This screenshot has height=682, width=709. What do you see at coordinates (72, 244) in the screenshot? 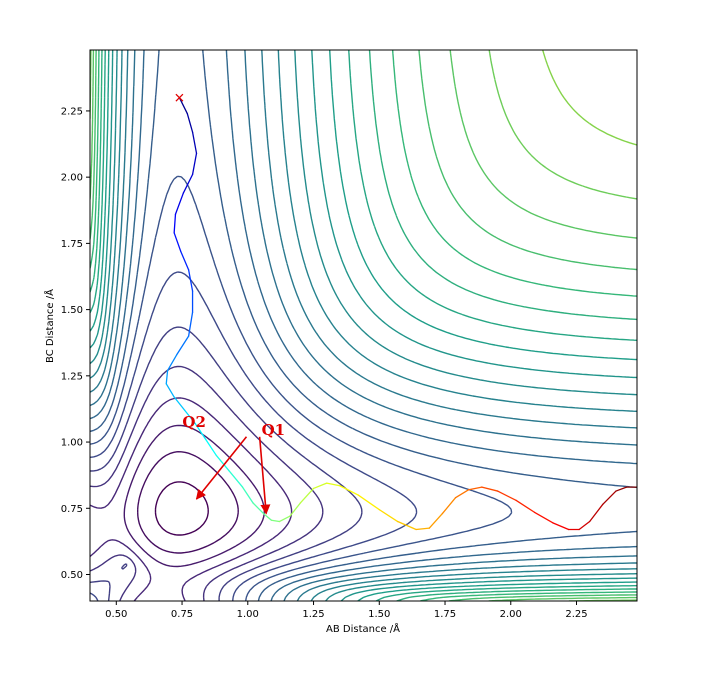
I see `y-tick-label: 1.75` at bounding box center [72, 244].